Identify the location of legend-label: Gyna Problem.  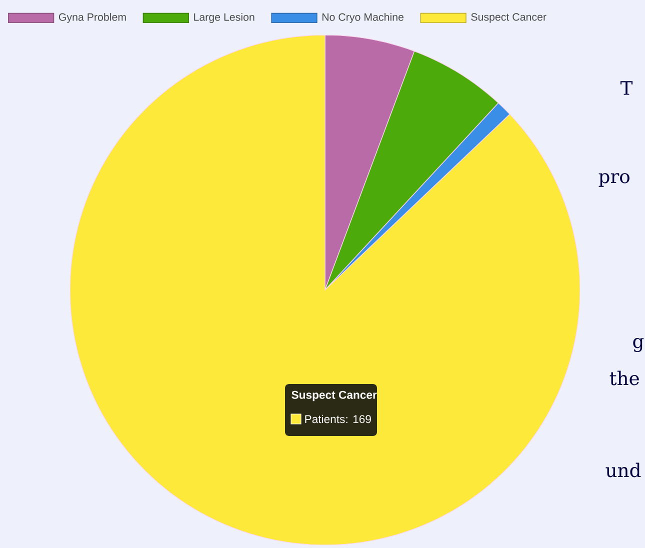
(92, 18).